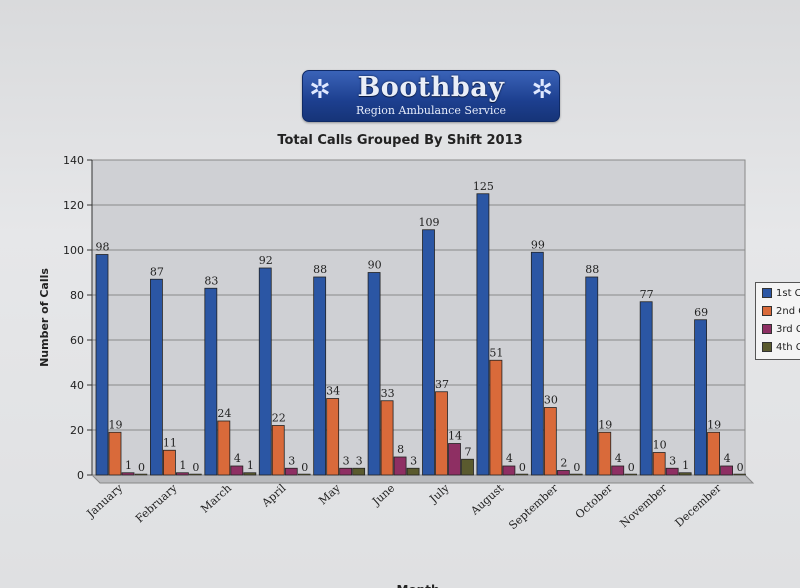 This screenshot has width=800, height=588. Describe the element at coordinates (73, 205) in the screenshot. I see `y-tick-label: 120` at that location.